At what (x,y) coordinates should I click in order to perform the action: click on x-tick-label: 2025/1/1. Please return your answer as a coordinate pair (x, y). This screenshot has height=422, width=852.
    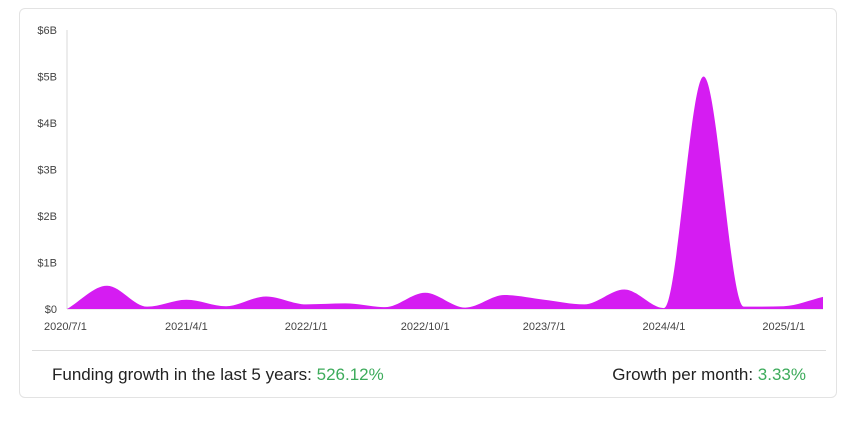
    Looking at the image, I should click on (783, 327).